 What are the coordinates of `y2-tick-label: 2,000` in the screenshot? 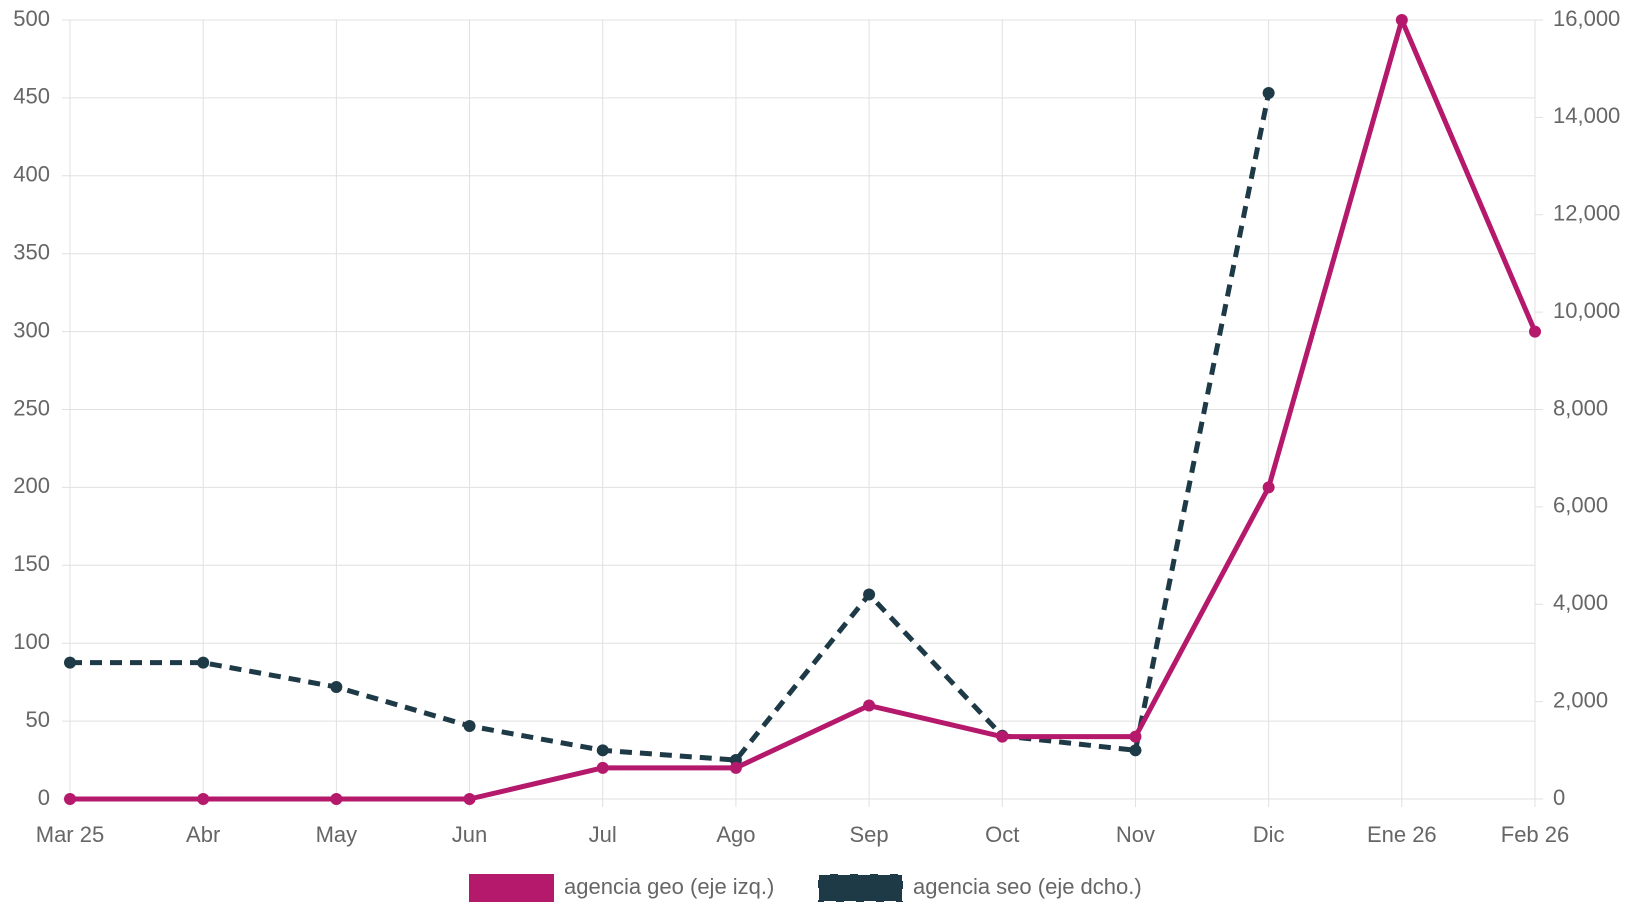 It's located at (1580, 699).